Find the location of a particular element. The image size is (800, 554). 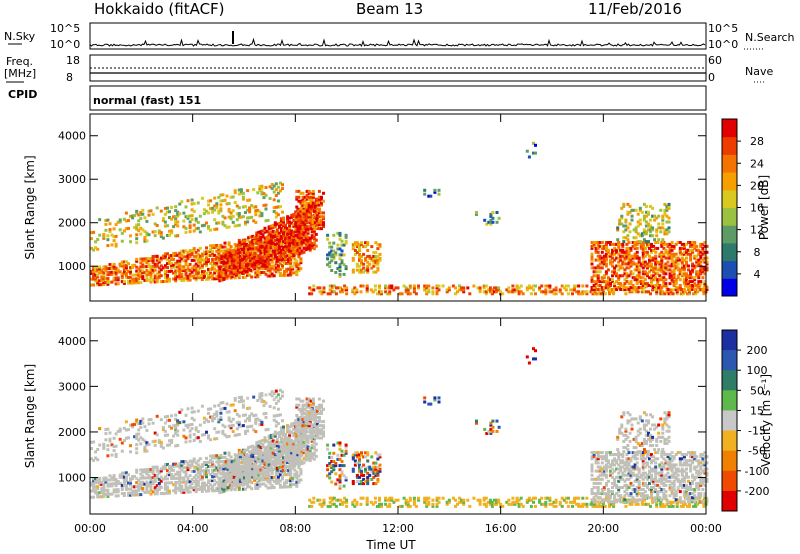

x-tick-label-4: 16:00 is located at coordinates (501, 528).